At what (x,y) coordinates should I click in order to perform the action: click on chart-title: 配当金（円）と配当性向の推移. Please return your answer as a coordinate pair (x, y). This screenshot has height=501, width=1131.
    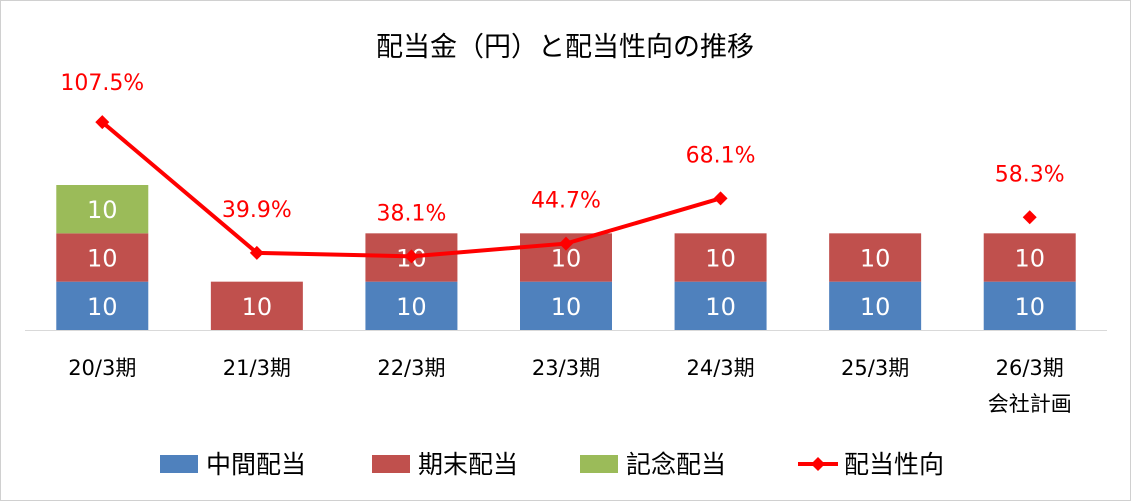
    Looking at the image, I should click on (565, 47).